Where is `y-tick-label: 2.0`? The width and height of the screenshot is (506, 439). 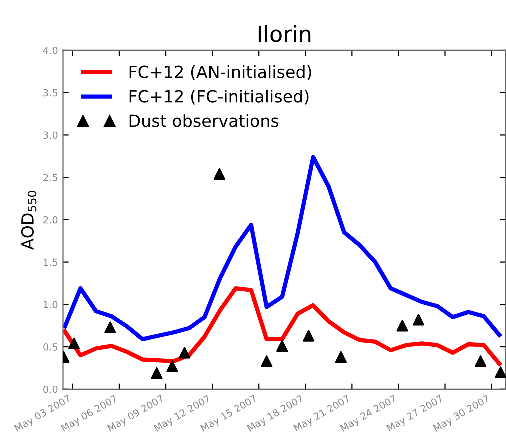
y-tick-label: 2.0 is located at coordinates (51, 220).